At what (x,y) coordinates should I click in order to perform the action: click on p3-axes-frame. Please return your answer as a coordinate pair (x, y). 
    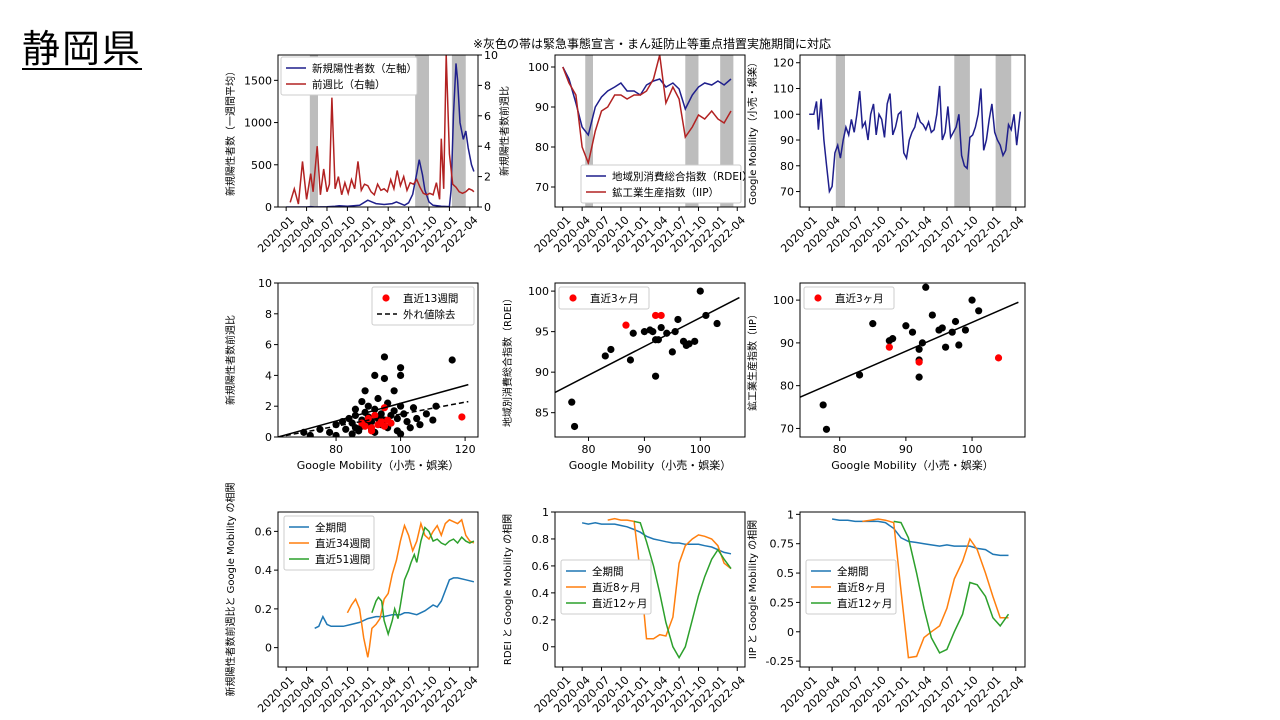
    Looking at the image, I should click on (912, 131).